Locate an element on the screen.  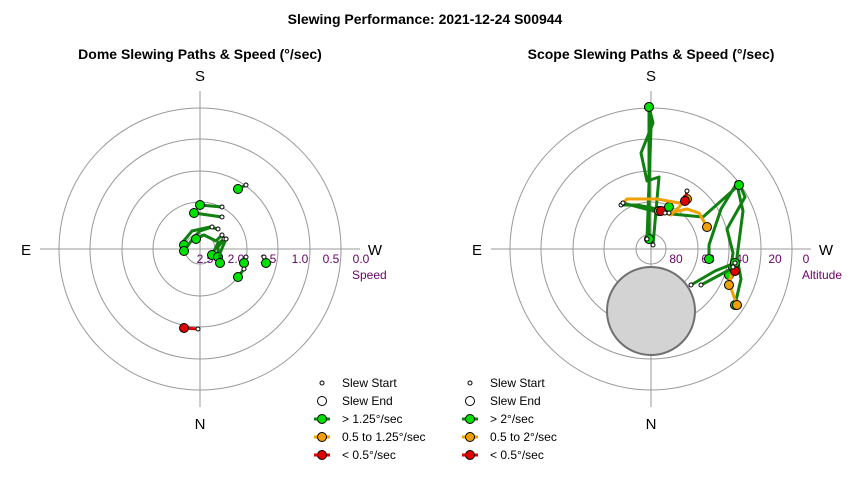
scope-zenith-limit-circle is located at coordinates (651, 311).